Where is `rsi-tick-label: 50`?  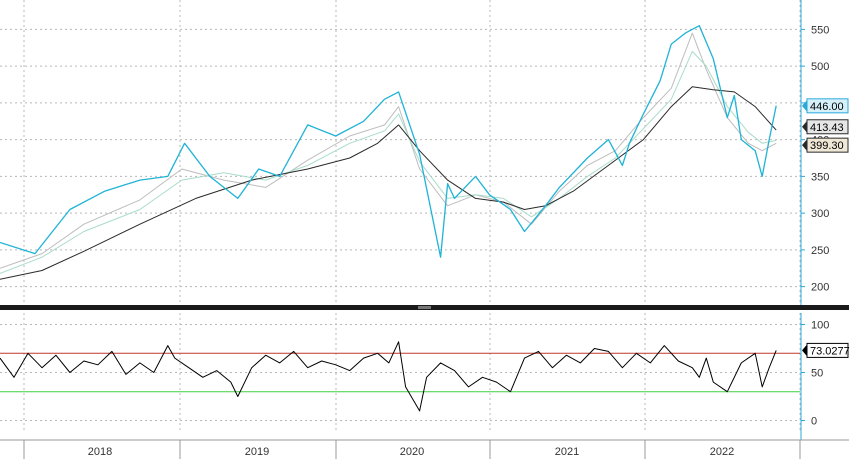 rsi-tick-label: 50 is located at coordinates (817, 374).